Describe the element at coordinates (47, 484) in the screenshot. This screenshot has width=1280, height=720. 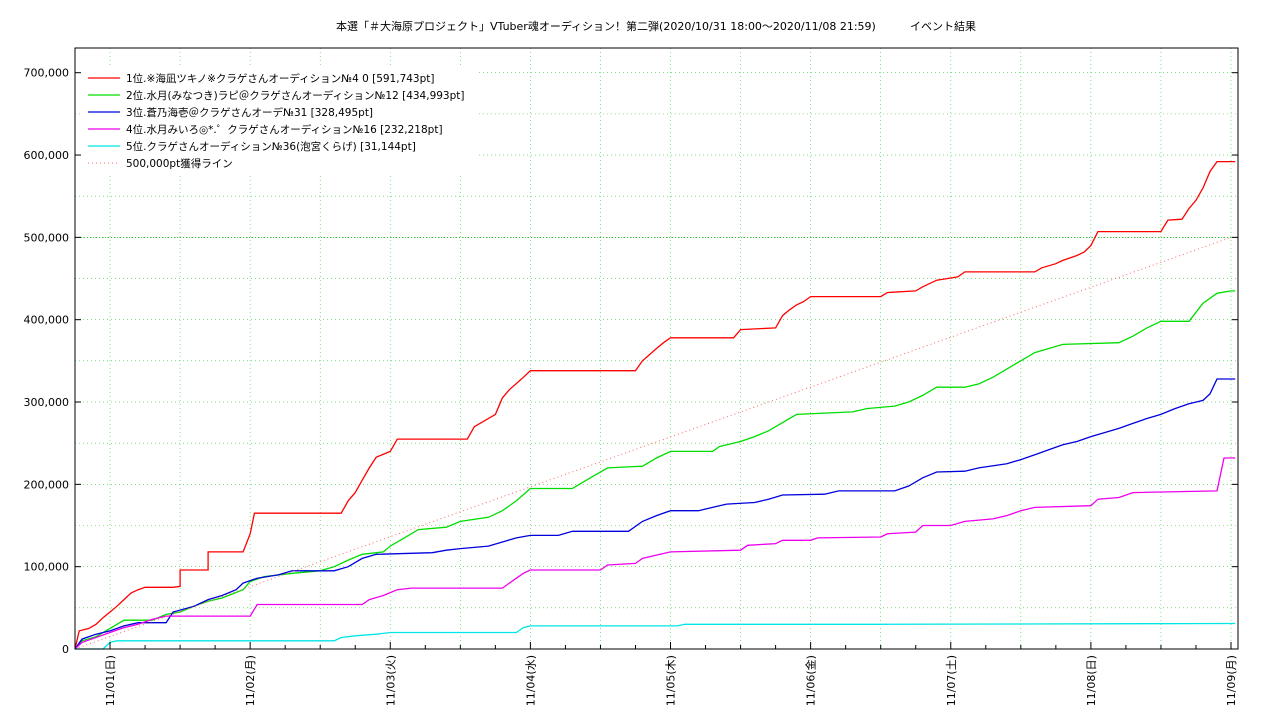
I see `y-tick-label: 200,000` at that location.